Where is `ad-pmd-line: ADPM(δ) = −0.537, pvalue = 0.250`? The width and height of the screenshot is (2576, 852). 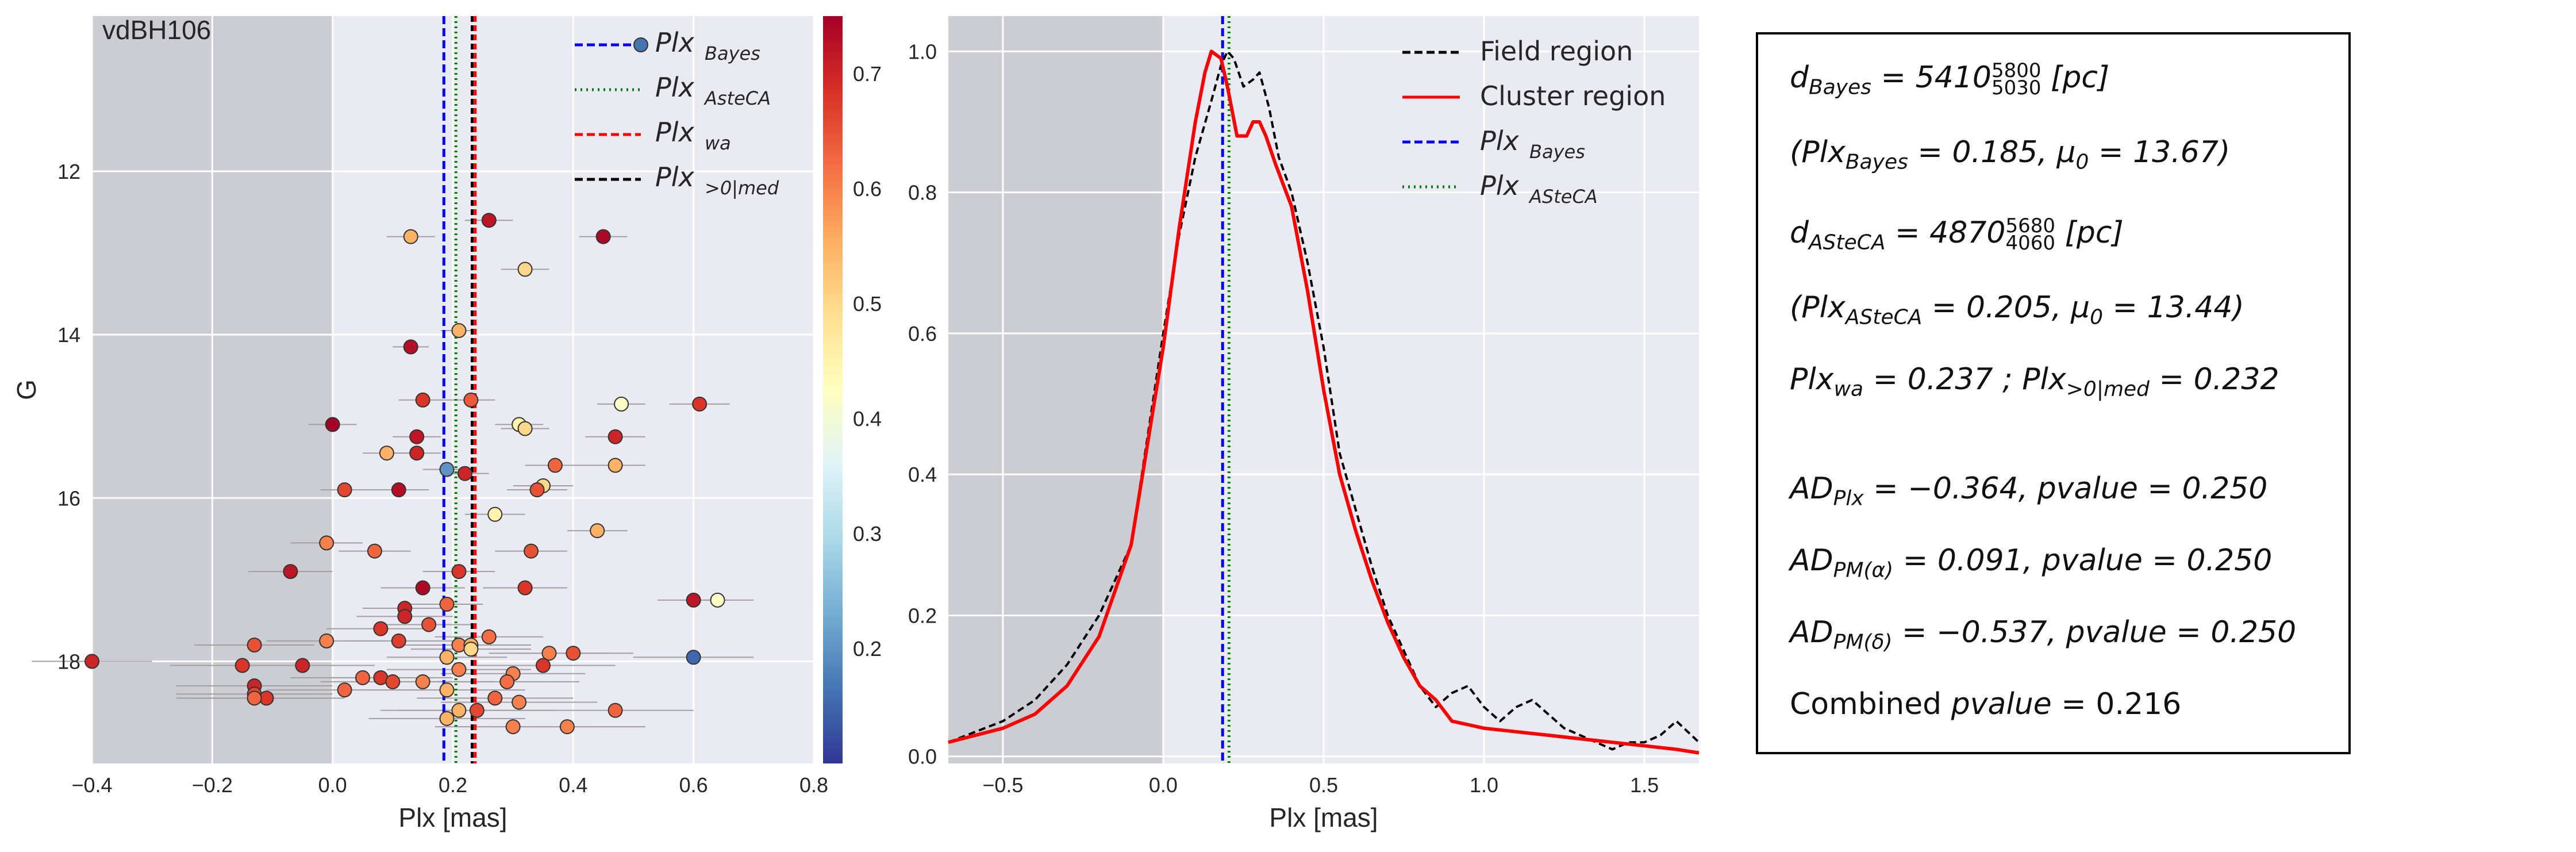
ad-pmd-line: ADPM(δ) = −0.537, pvalue = 0.250 is located at coordinates (2043, 634).